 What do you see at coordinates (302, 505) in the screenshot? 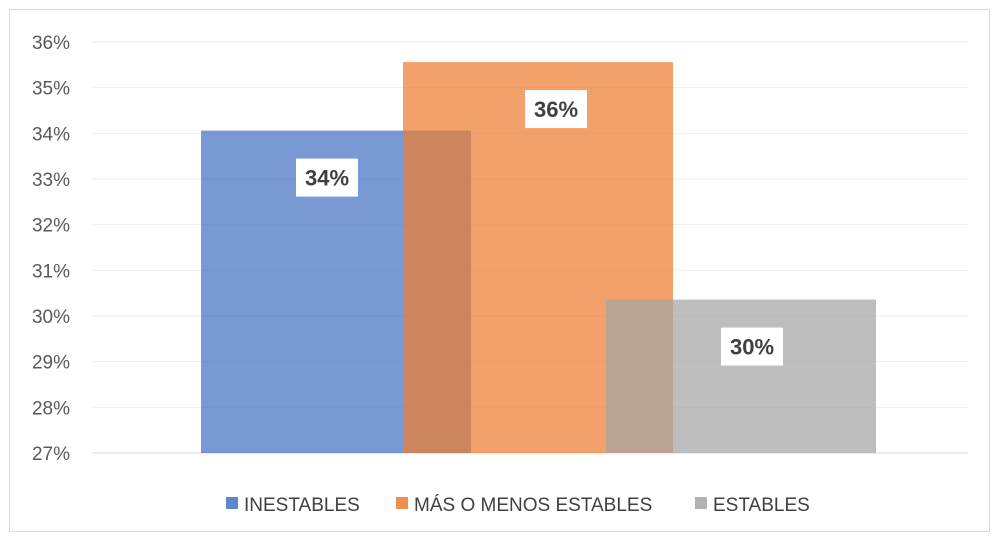
I see `legend-label: INESTABLES` at bounding box center [302, 505].